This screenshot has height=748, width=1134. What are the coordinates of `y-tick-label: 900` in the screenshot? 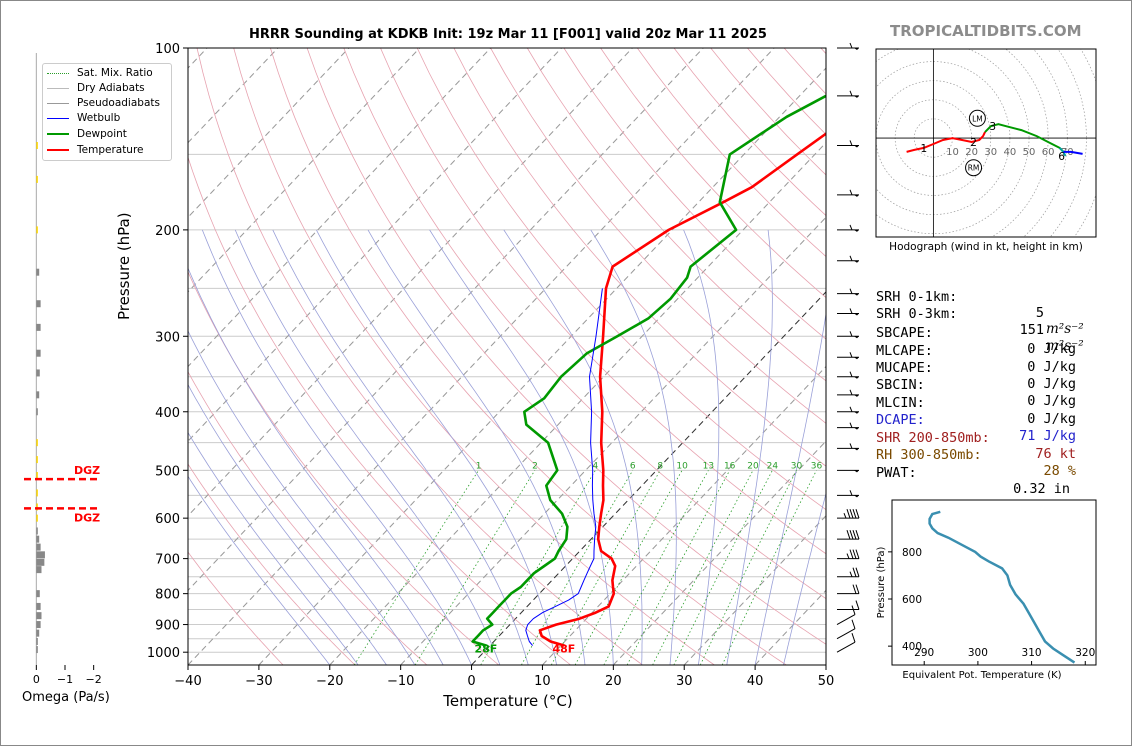 It's located at (167, 626).